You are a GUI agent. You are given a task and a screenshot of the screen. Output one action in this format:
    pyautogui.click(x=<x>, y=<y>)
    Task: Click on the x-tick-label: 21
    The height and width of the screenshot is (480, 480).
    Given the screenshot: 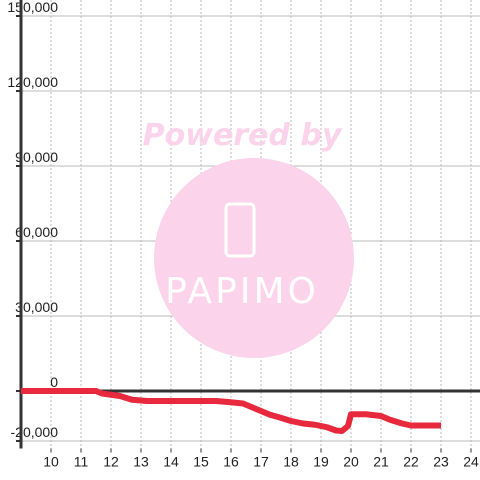 What is the action you would take?
    pyautogui.click(x=381, y=462)
    